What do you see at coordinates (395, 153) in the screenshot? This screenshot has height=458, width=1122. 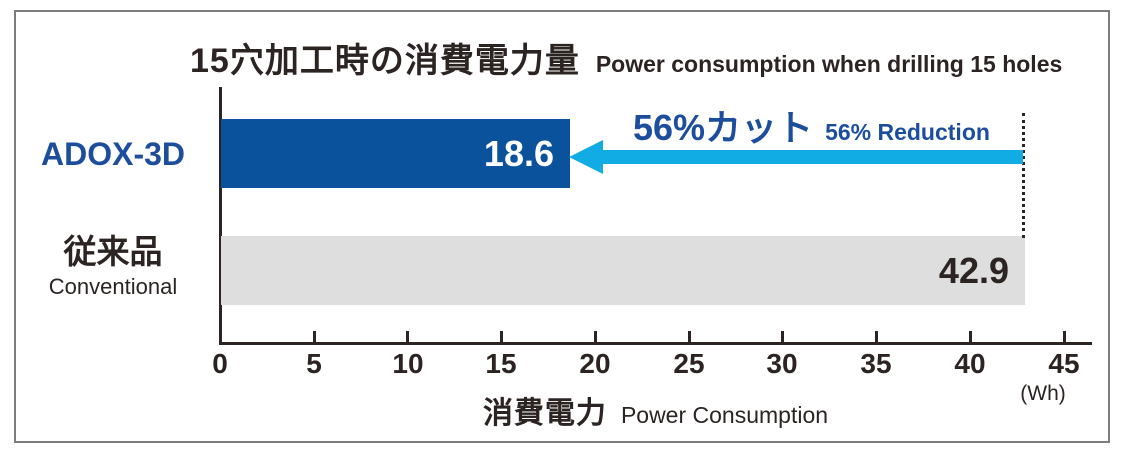 I see `bar-adox-3d: 18.6` at bounding box center [395, 153].